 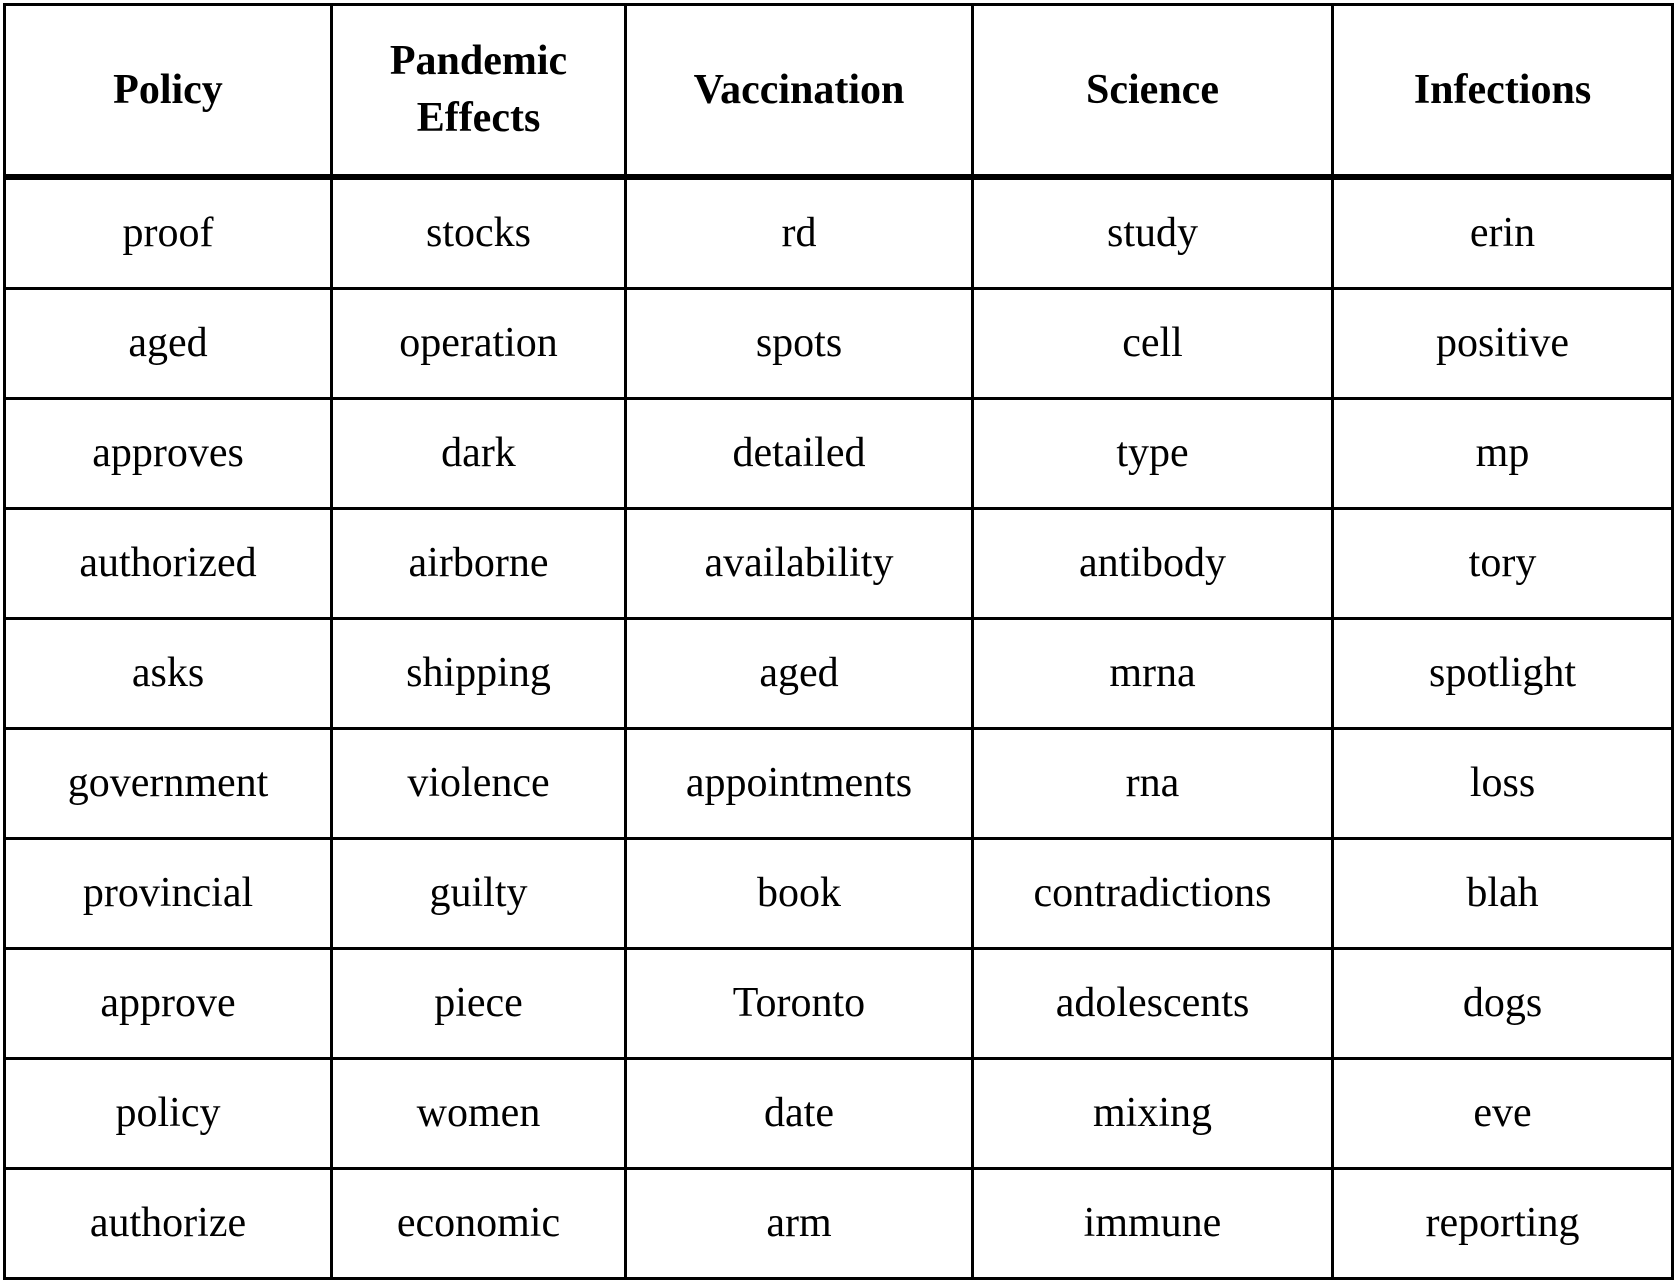 I want to click on cell-vaccination: aged, so click(x=799, y=673).